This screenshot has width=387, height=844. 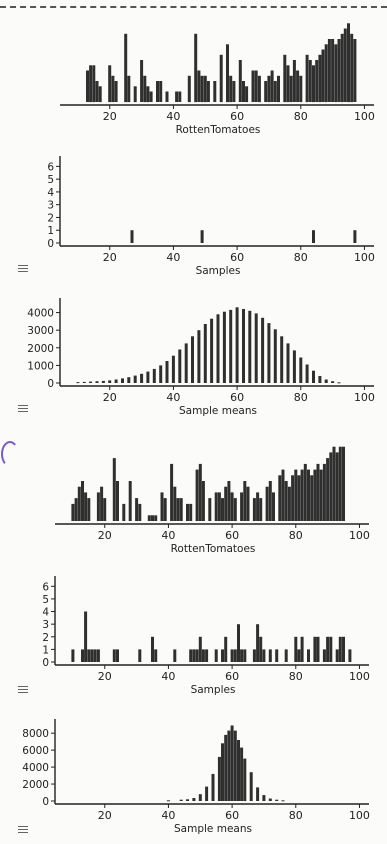 I want to click on x-tick-label: 100, so click(x=359, y=815).